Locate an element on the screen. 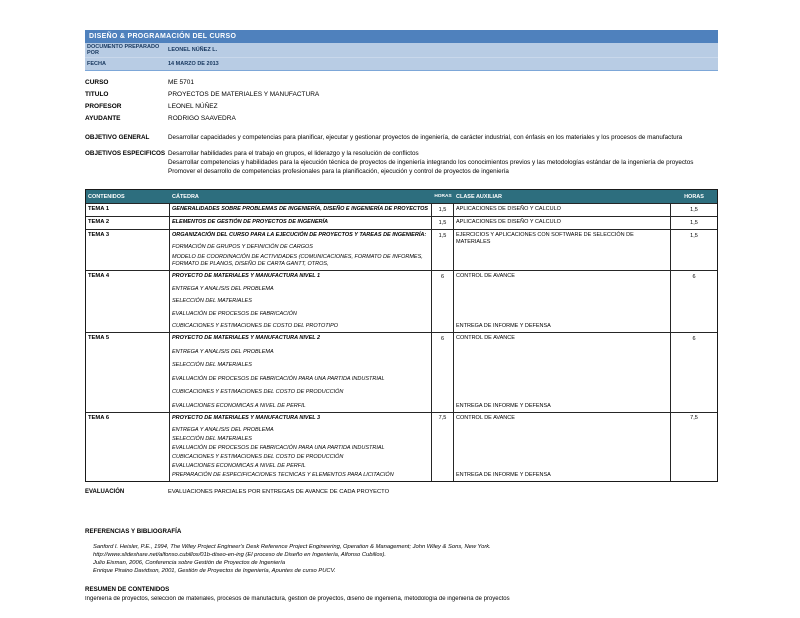  date-value: 14 MARZO DE 2013 is located at coordinates (193, 63).